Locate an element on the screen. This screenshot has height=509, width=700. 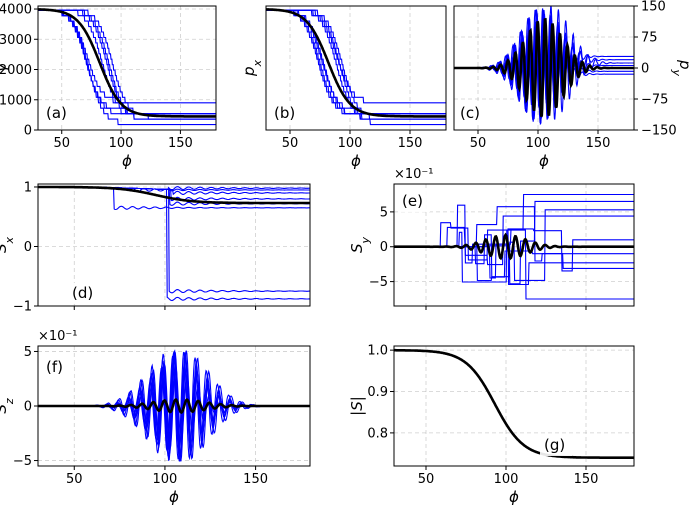
panel-tag: (g) is located at coordinates (554, 445).